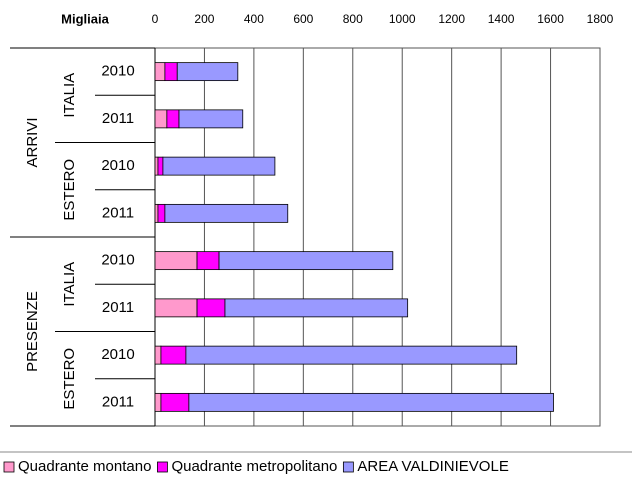 This screenshot has width=632, height=481. What do you see at coordinates (32, 142) in the screenshot?
I see `group-label: ARRIVI` at bounding box center [32, 142].